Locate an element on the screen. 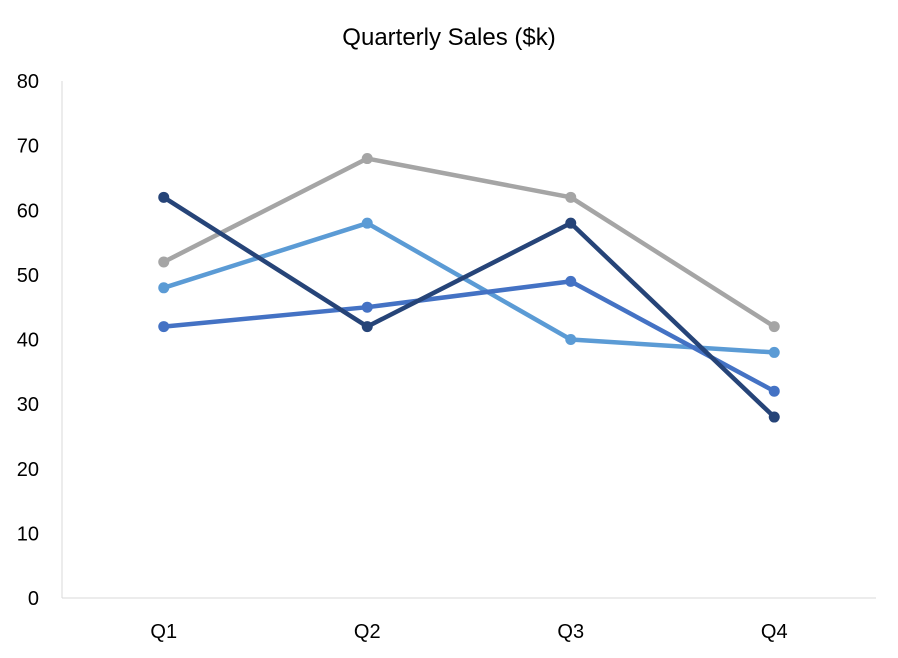 This screenshot has height=658, width=898. y-tick-label: 70 is located at coordinates (28, 147).